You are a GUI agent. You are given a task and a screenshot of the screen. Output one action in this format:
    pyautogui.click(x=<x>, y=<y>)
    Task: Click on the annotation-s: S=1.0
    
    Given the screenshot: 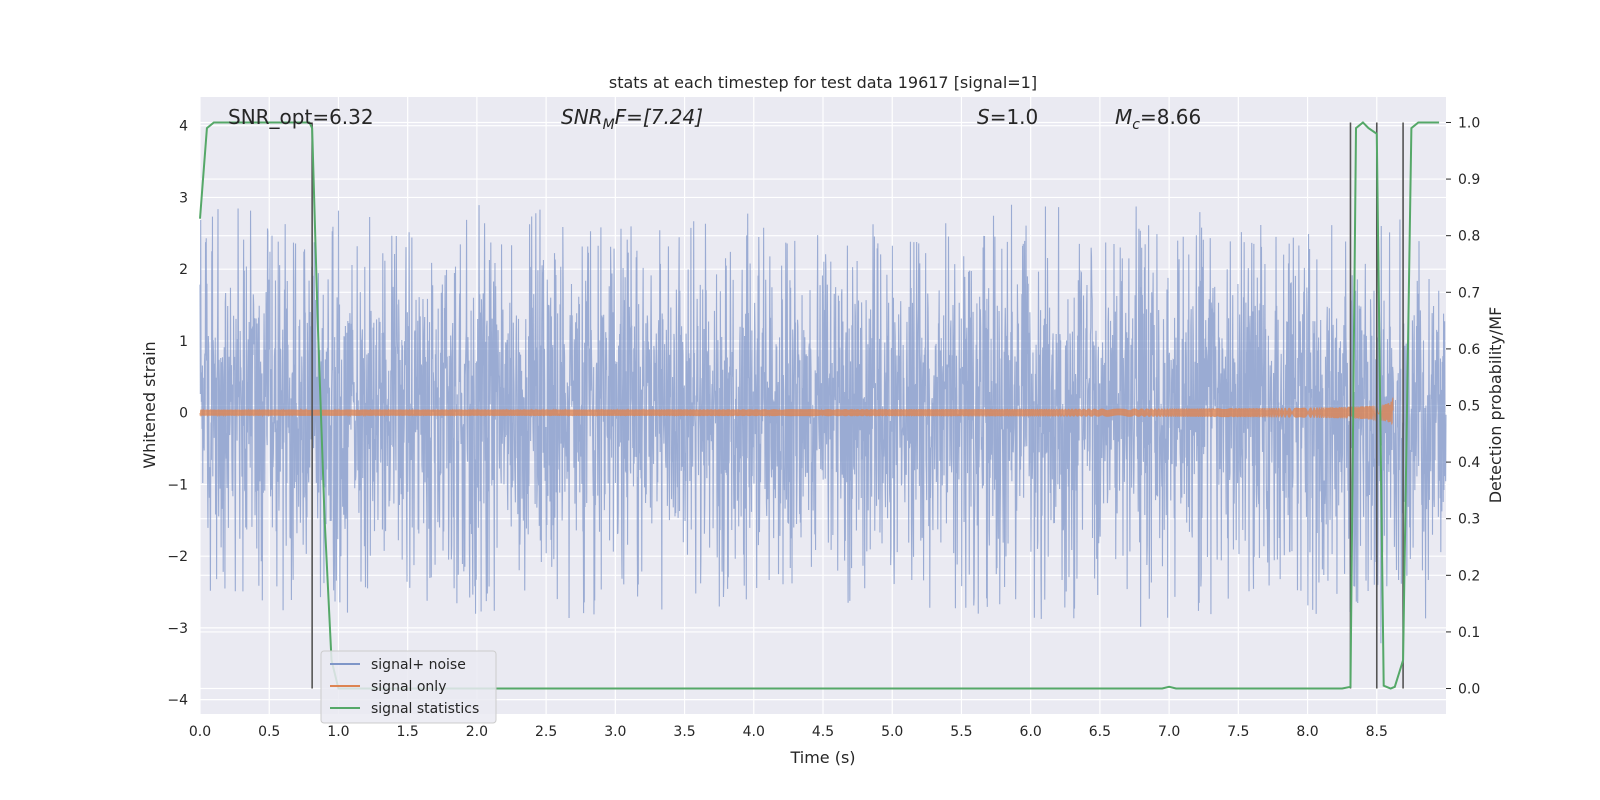 What is the action you would take?
    pyautogui.click(x=1007, y=117)
    